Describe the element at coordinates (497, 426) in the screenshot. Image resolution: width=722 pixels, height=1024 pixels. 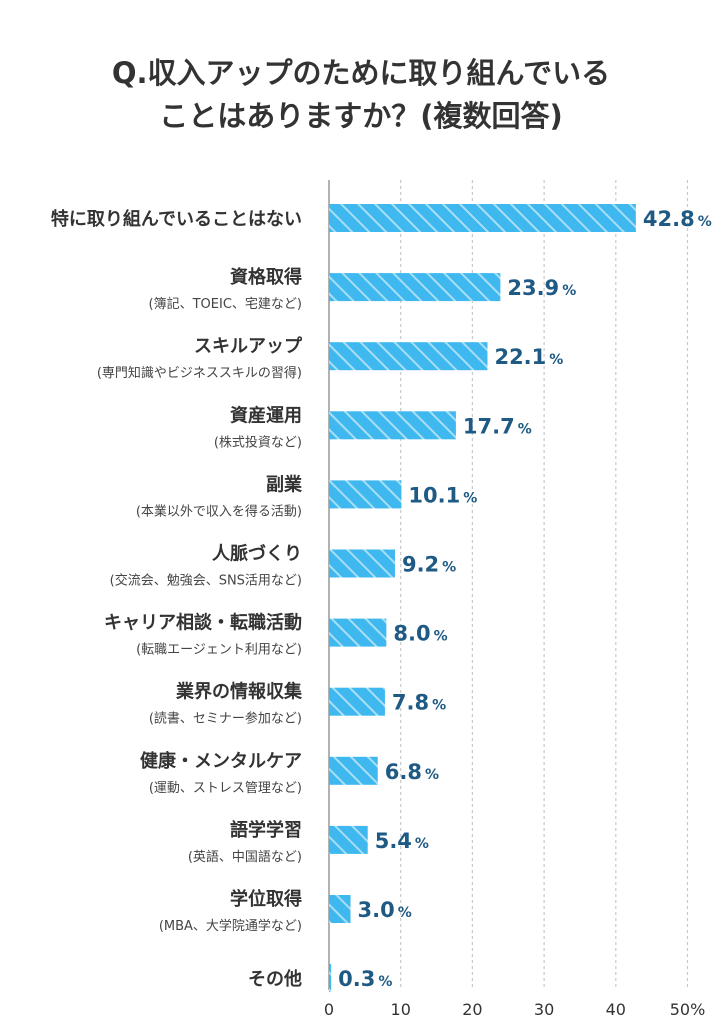
I see `value-label: 17.7%` at that location.